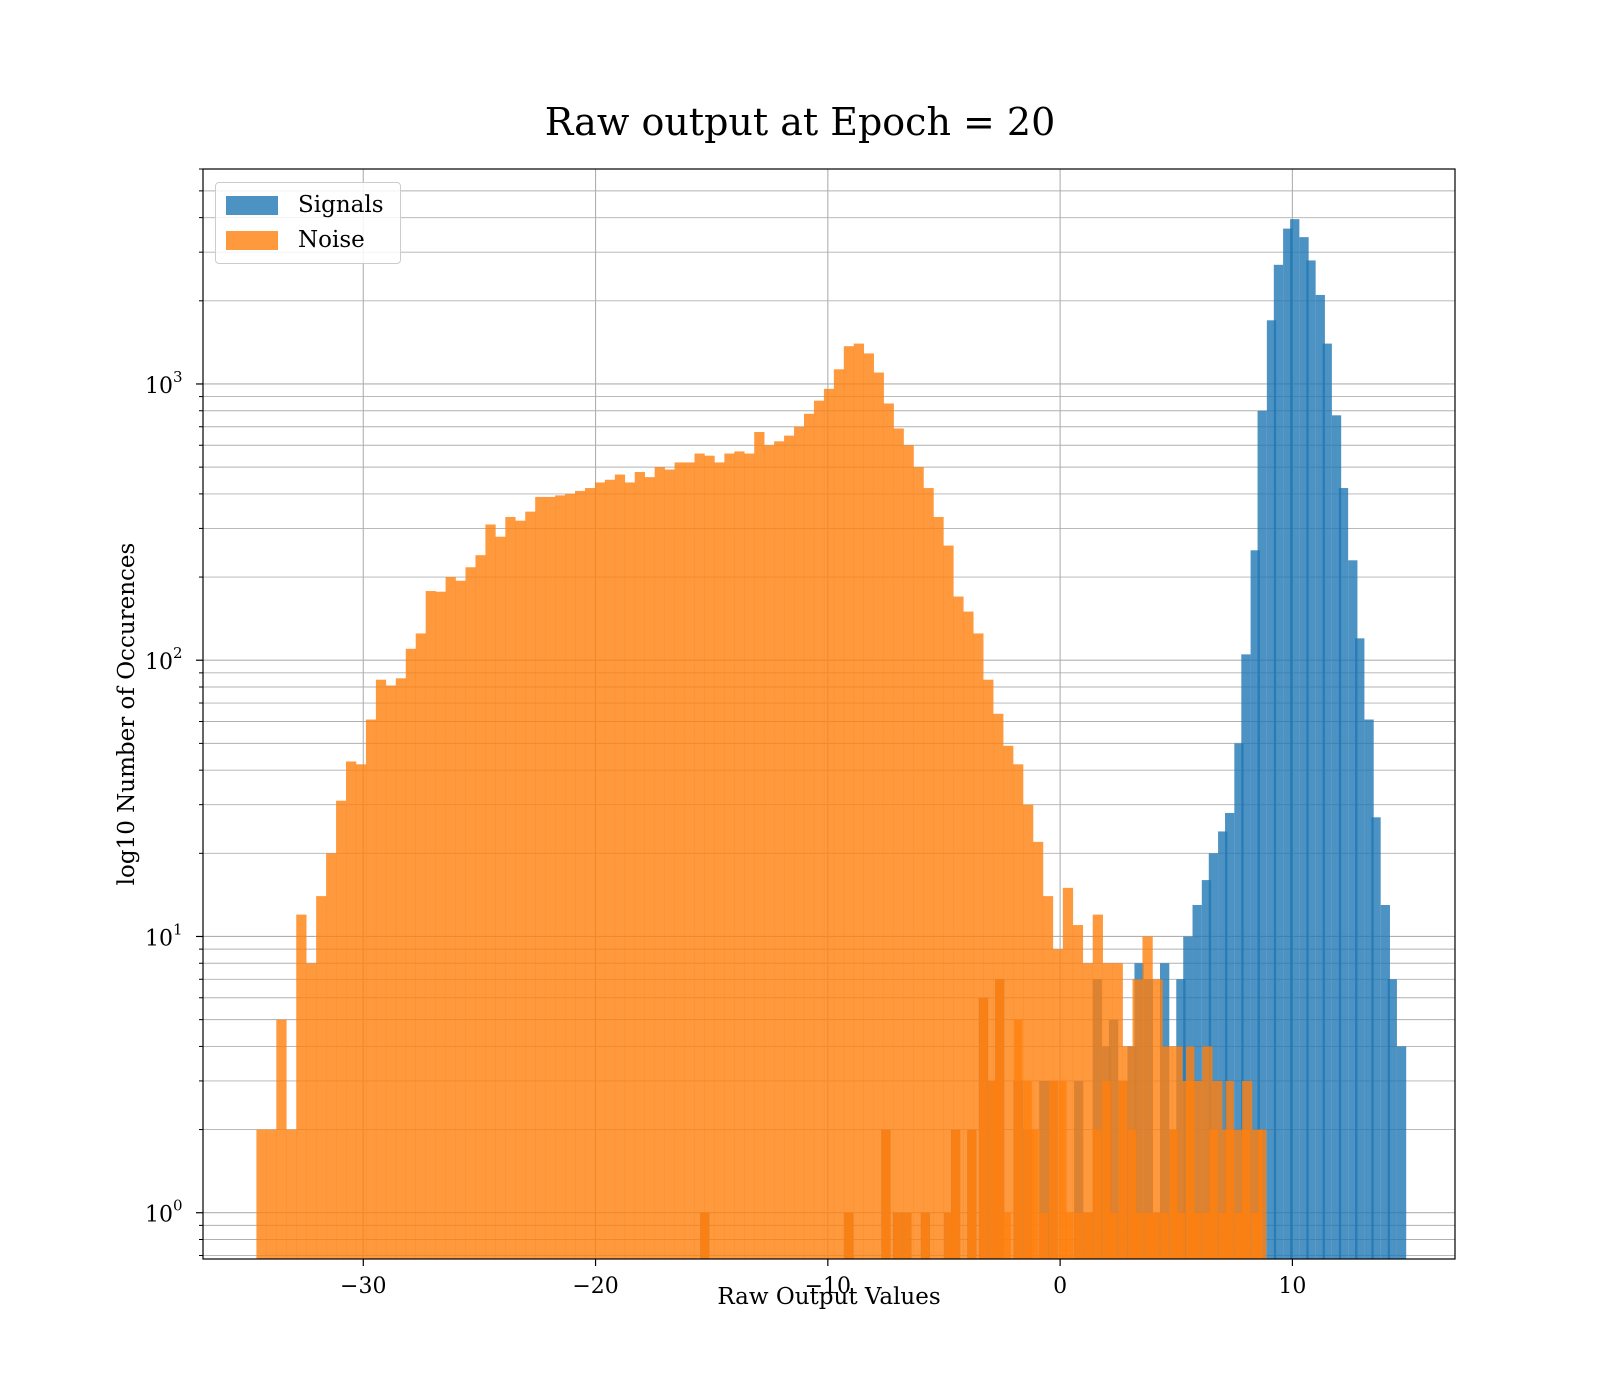  Describe the element at coordinates (1060, 1286) in the screenshot. I see `x-tick-label: 0` at that location.